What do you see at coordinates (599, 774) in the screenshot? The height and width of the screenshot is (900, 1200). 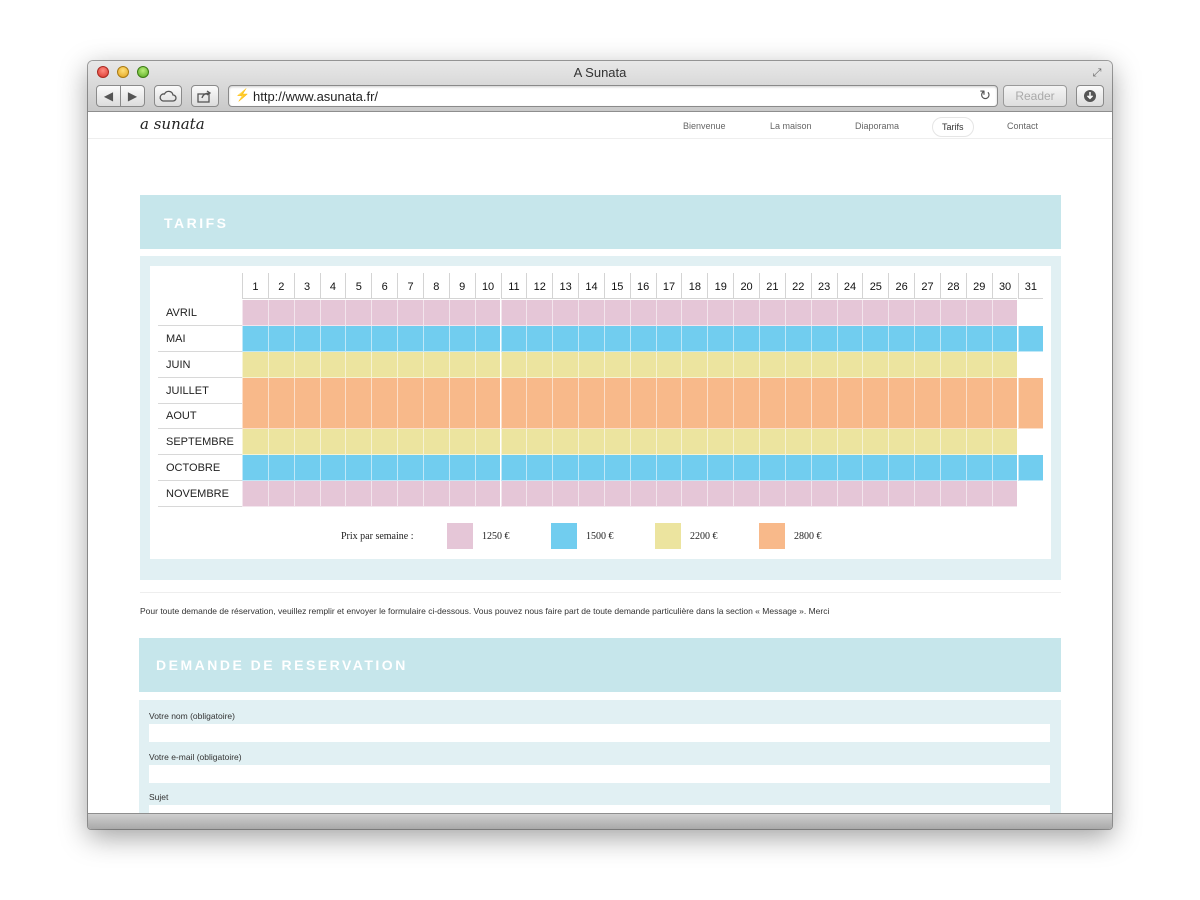 I see `email-input` at bounding box center [599, 774].